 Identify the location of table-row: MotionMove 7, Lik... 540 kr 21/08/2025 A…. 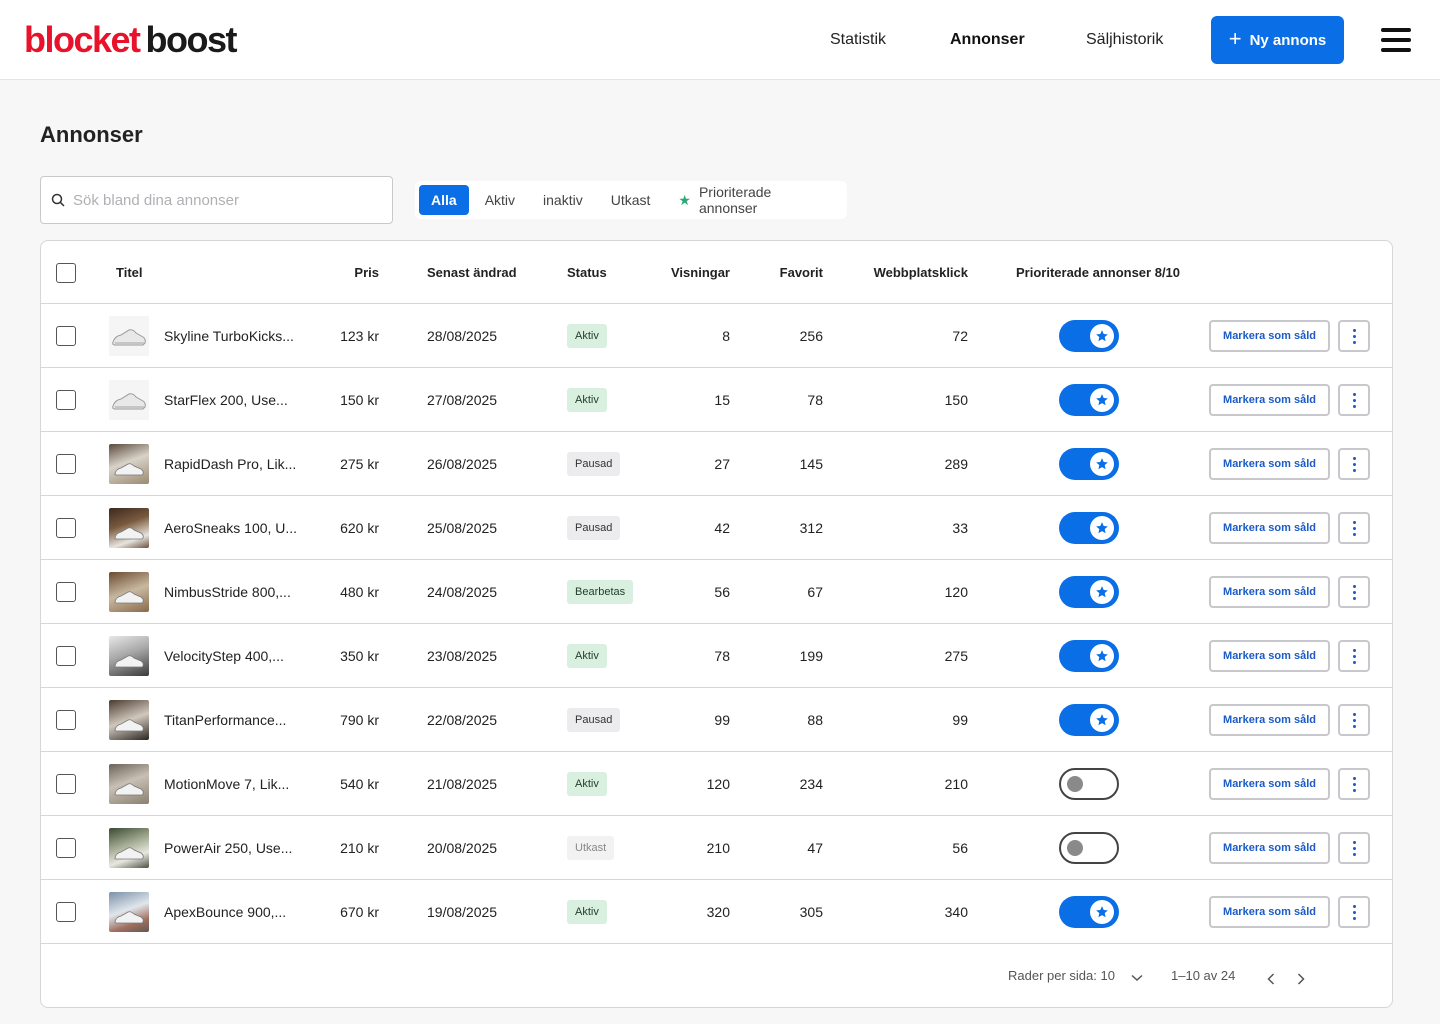
(716, 784).